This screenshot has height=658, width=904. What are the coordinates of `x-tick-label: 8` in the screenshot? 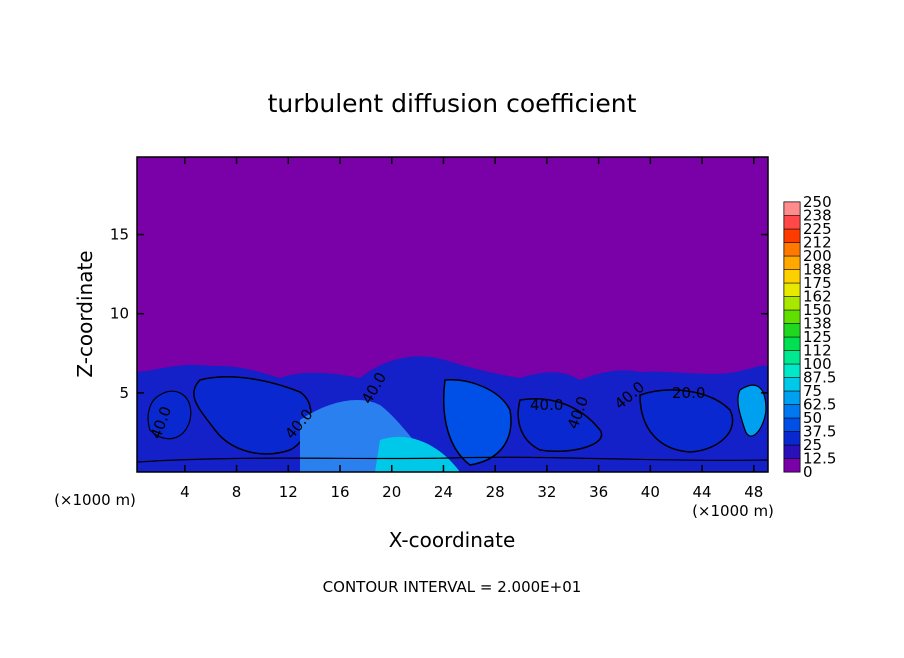 It's located at (237, 492).